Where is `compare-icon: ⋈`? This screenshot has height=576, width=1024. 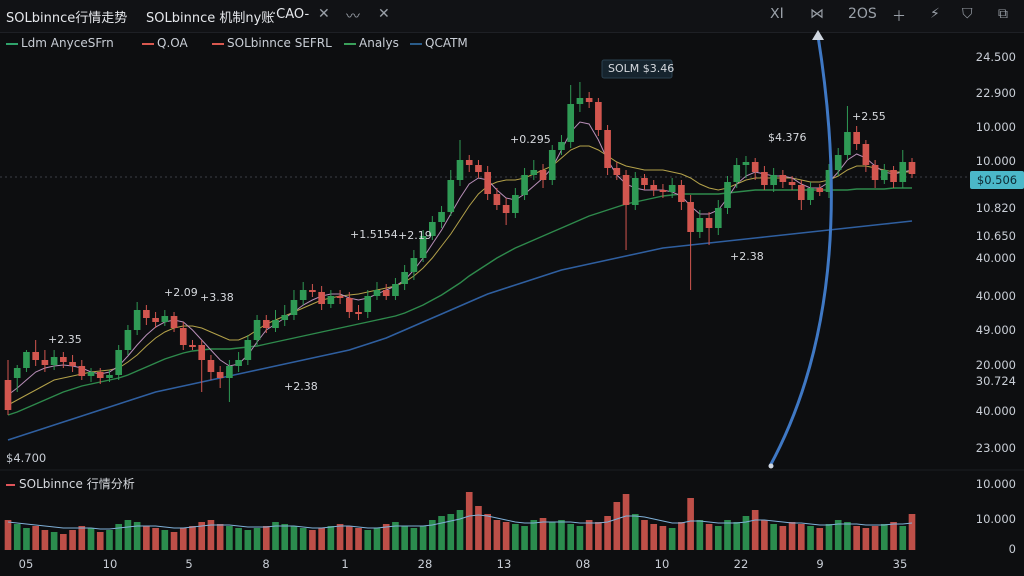 compare-icon: ⋈ is located at coordinates (817, 14).